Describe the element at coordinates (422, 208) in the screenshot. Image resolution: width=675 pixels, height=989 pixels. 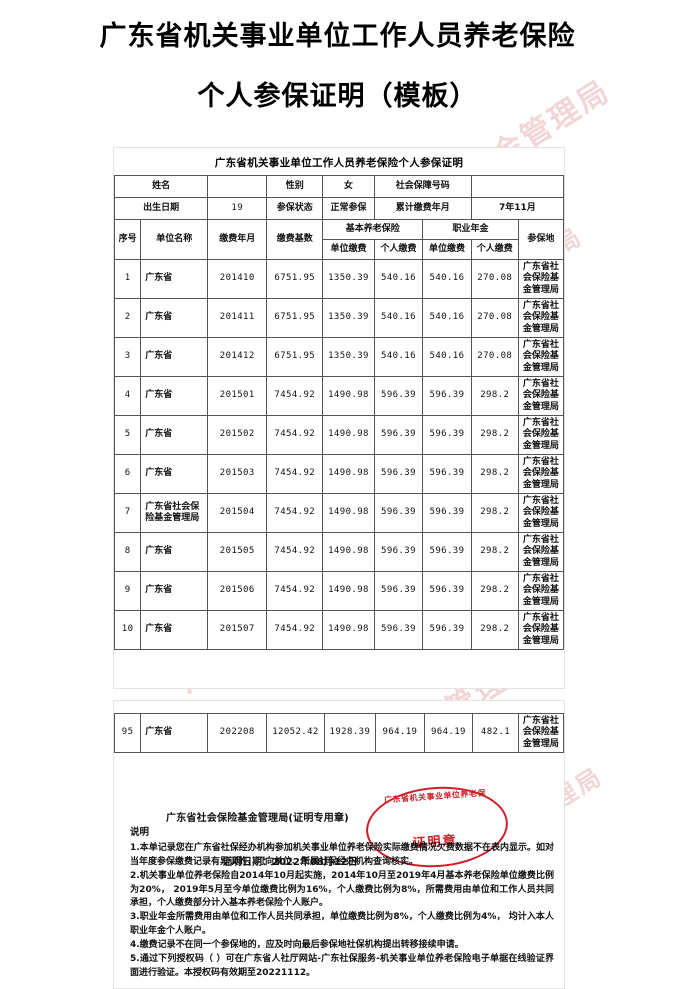
I see `total-months-label: 累计缴费年月` at that location.